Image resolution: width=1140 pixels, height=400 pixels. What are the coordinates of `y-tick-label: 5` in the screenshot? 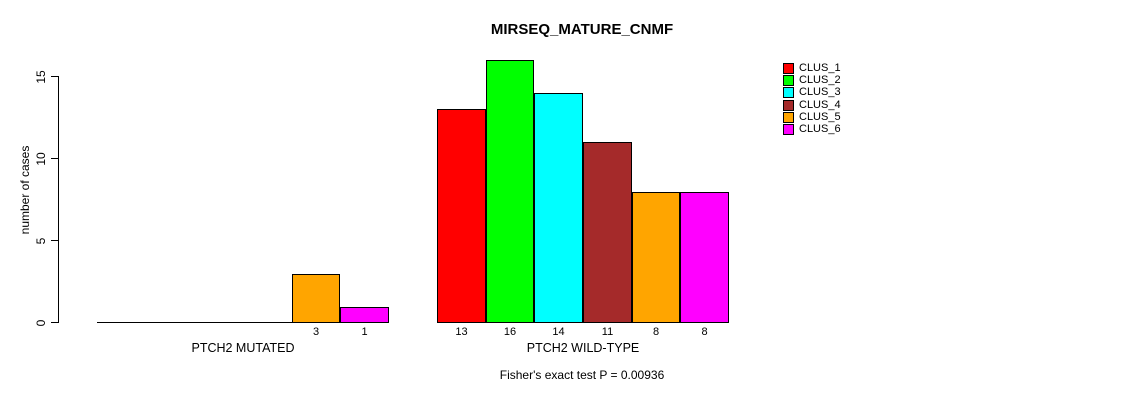 It's located at (41, 240).